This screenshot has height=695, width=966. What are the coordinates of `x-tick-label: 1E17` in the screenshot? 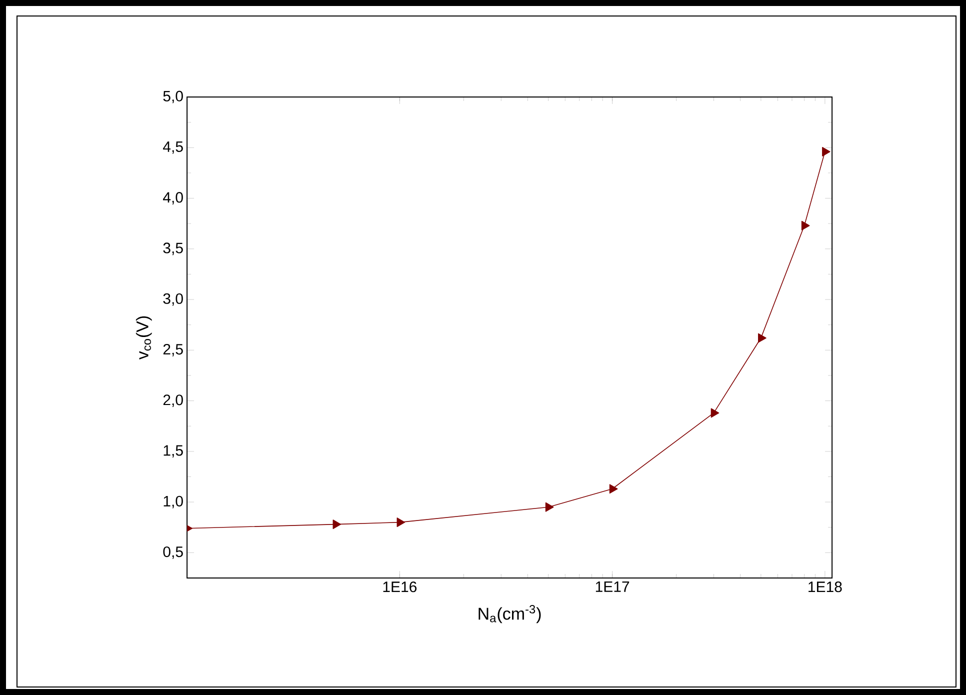 It's located at (613, 587).